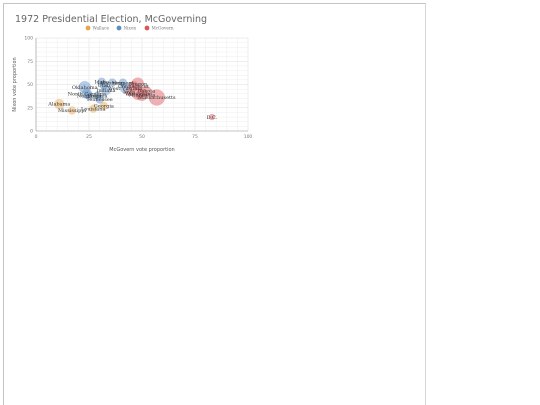 The image size is (540, 405). I want to click on point-vermont, so click(123, 82).